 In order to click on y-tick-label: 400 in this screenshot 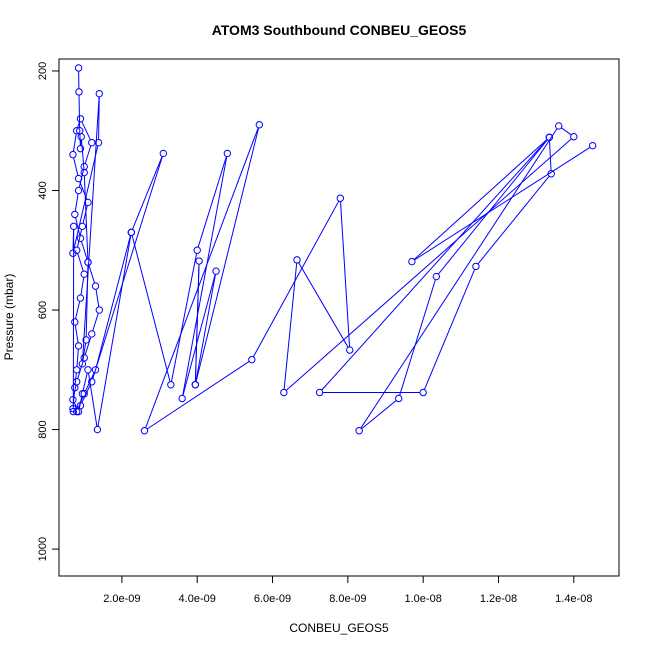, I will do `click(43, 190)`.